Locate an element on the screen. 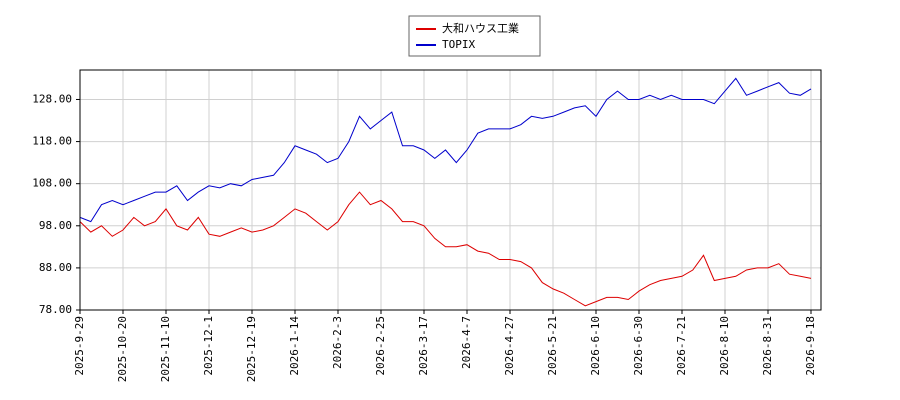  x-tick-label: 2025-12-1 is located at coordinates (208, 346).